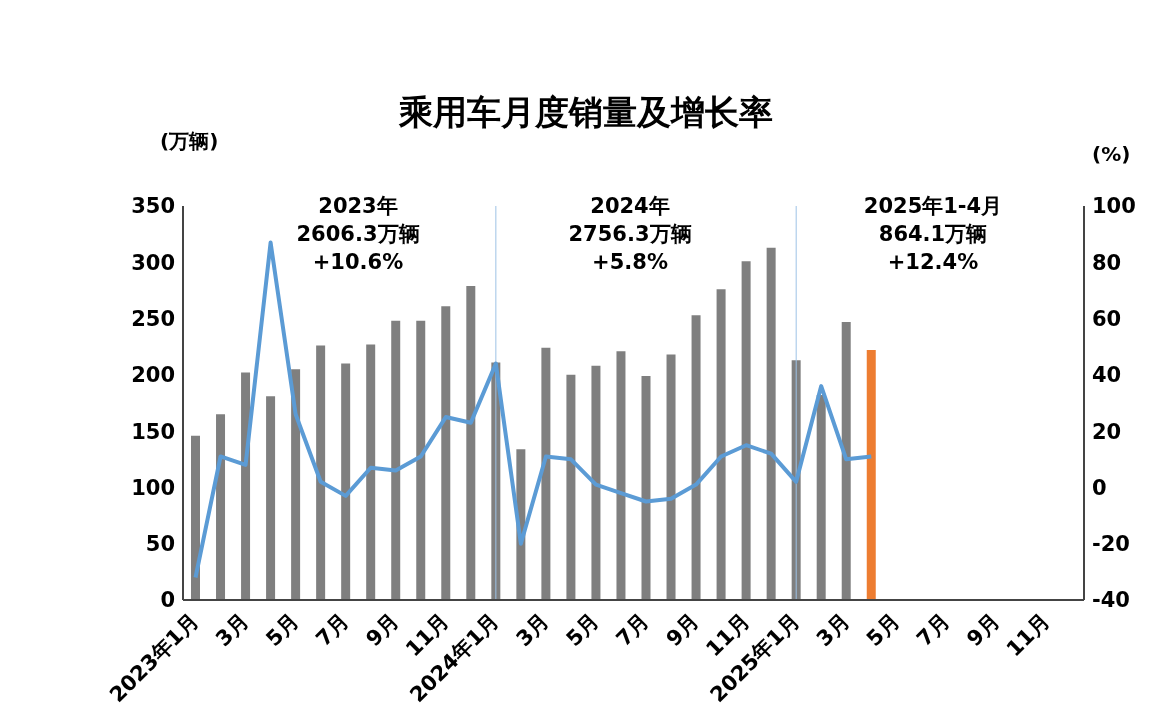 Image resolution: width=1172 pixels, height=720 pixels. Describe the element at coordinates (167, 600) in the screenshot. I see `y-tick-label: 0` at that location.